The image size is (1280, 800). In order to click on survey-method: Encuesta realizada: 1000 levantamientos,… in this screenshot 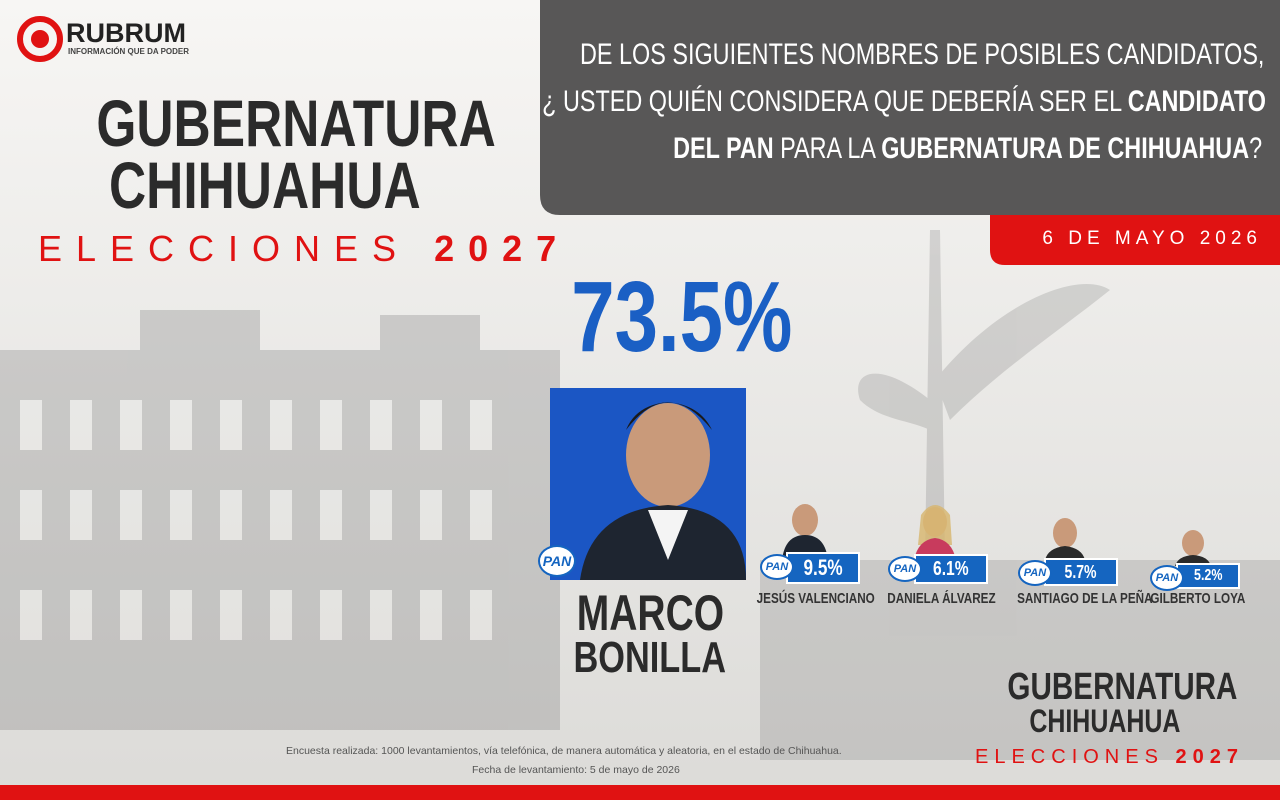, I will do `click(564, 751)`.